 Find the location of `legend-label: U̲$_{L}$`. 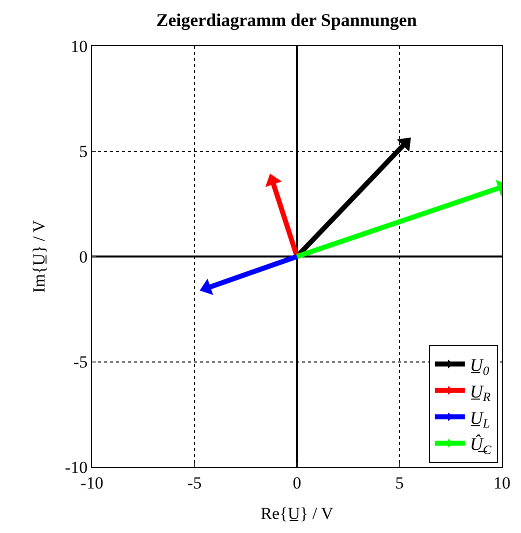

legend-label: U̲$_{L}$ is located at coordinates (480, 419).